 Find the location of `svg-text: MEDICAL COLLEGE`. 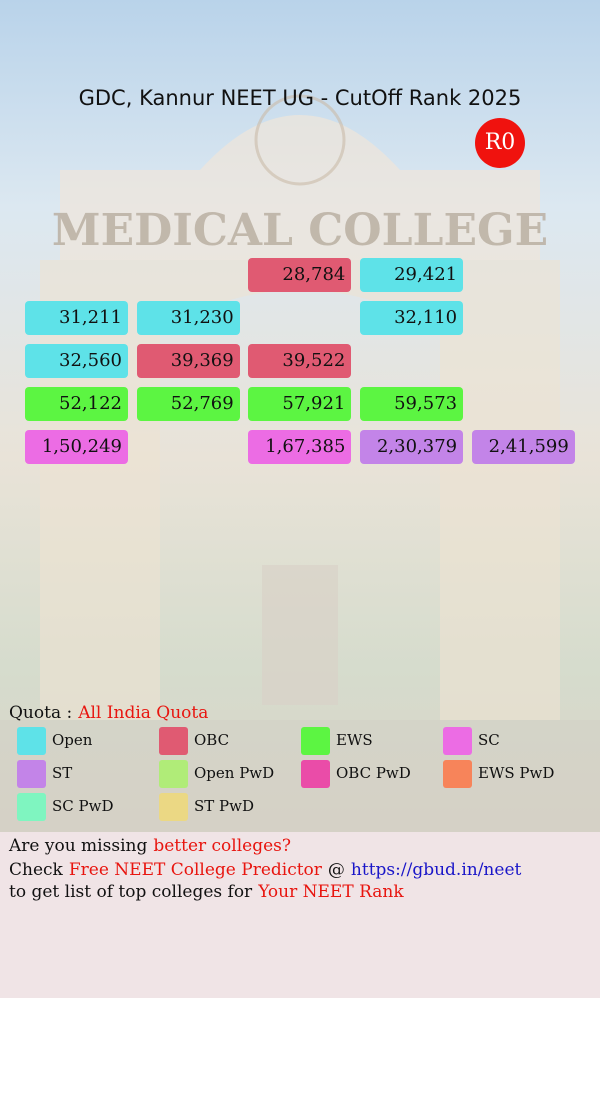

svg-text: MEDICAL COLLEGE is located at coordinates (300, 230).